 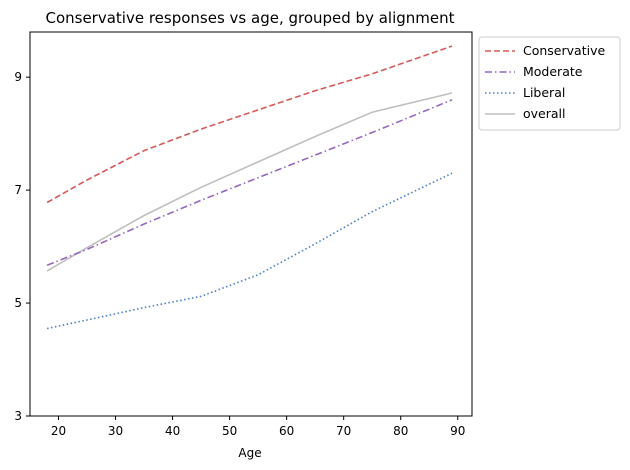 I want to click on x-tick-label: 50, so click(x=229, y=431).